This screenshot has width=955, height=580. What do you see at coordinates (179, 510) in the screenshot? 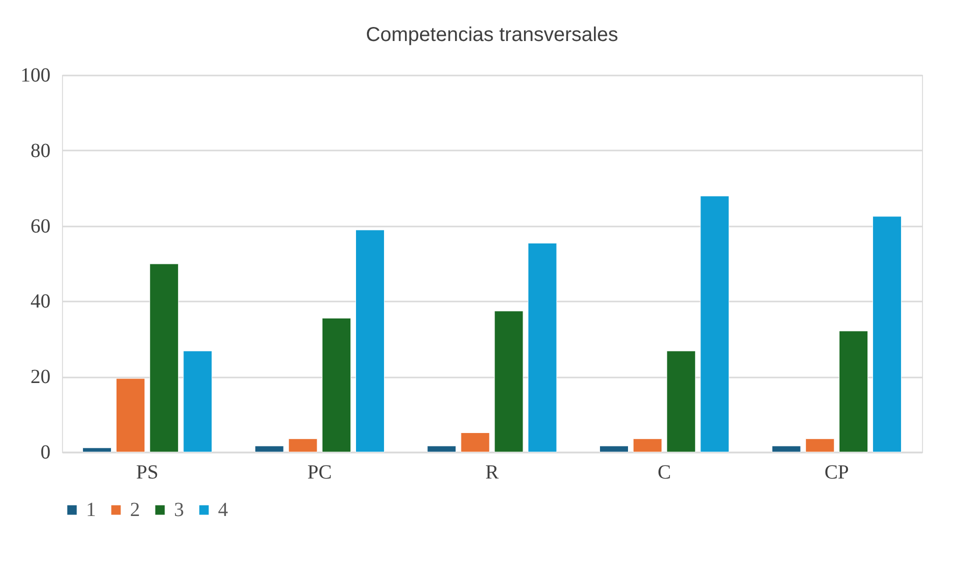
I see `legend-label: 3` at bounding box center [179, 510].